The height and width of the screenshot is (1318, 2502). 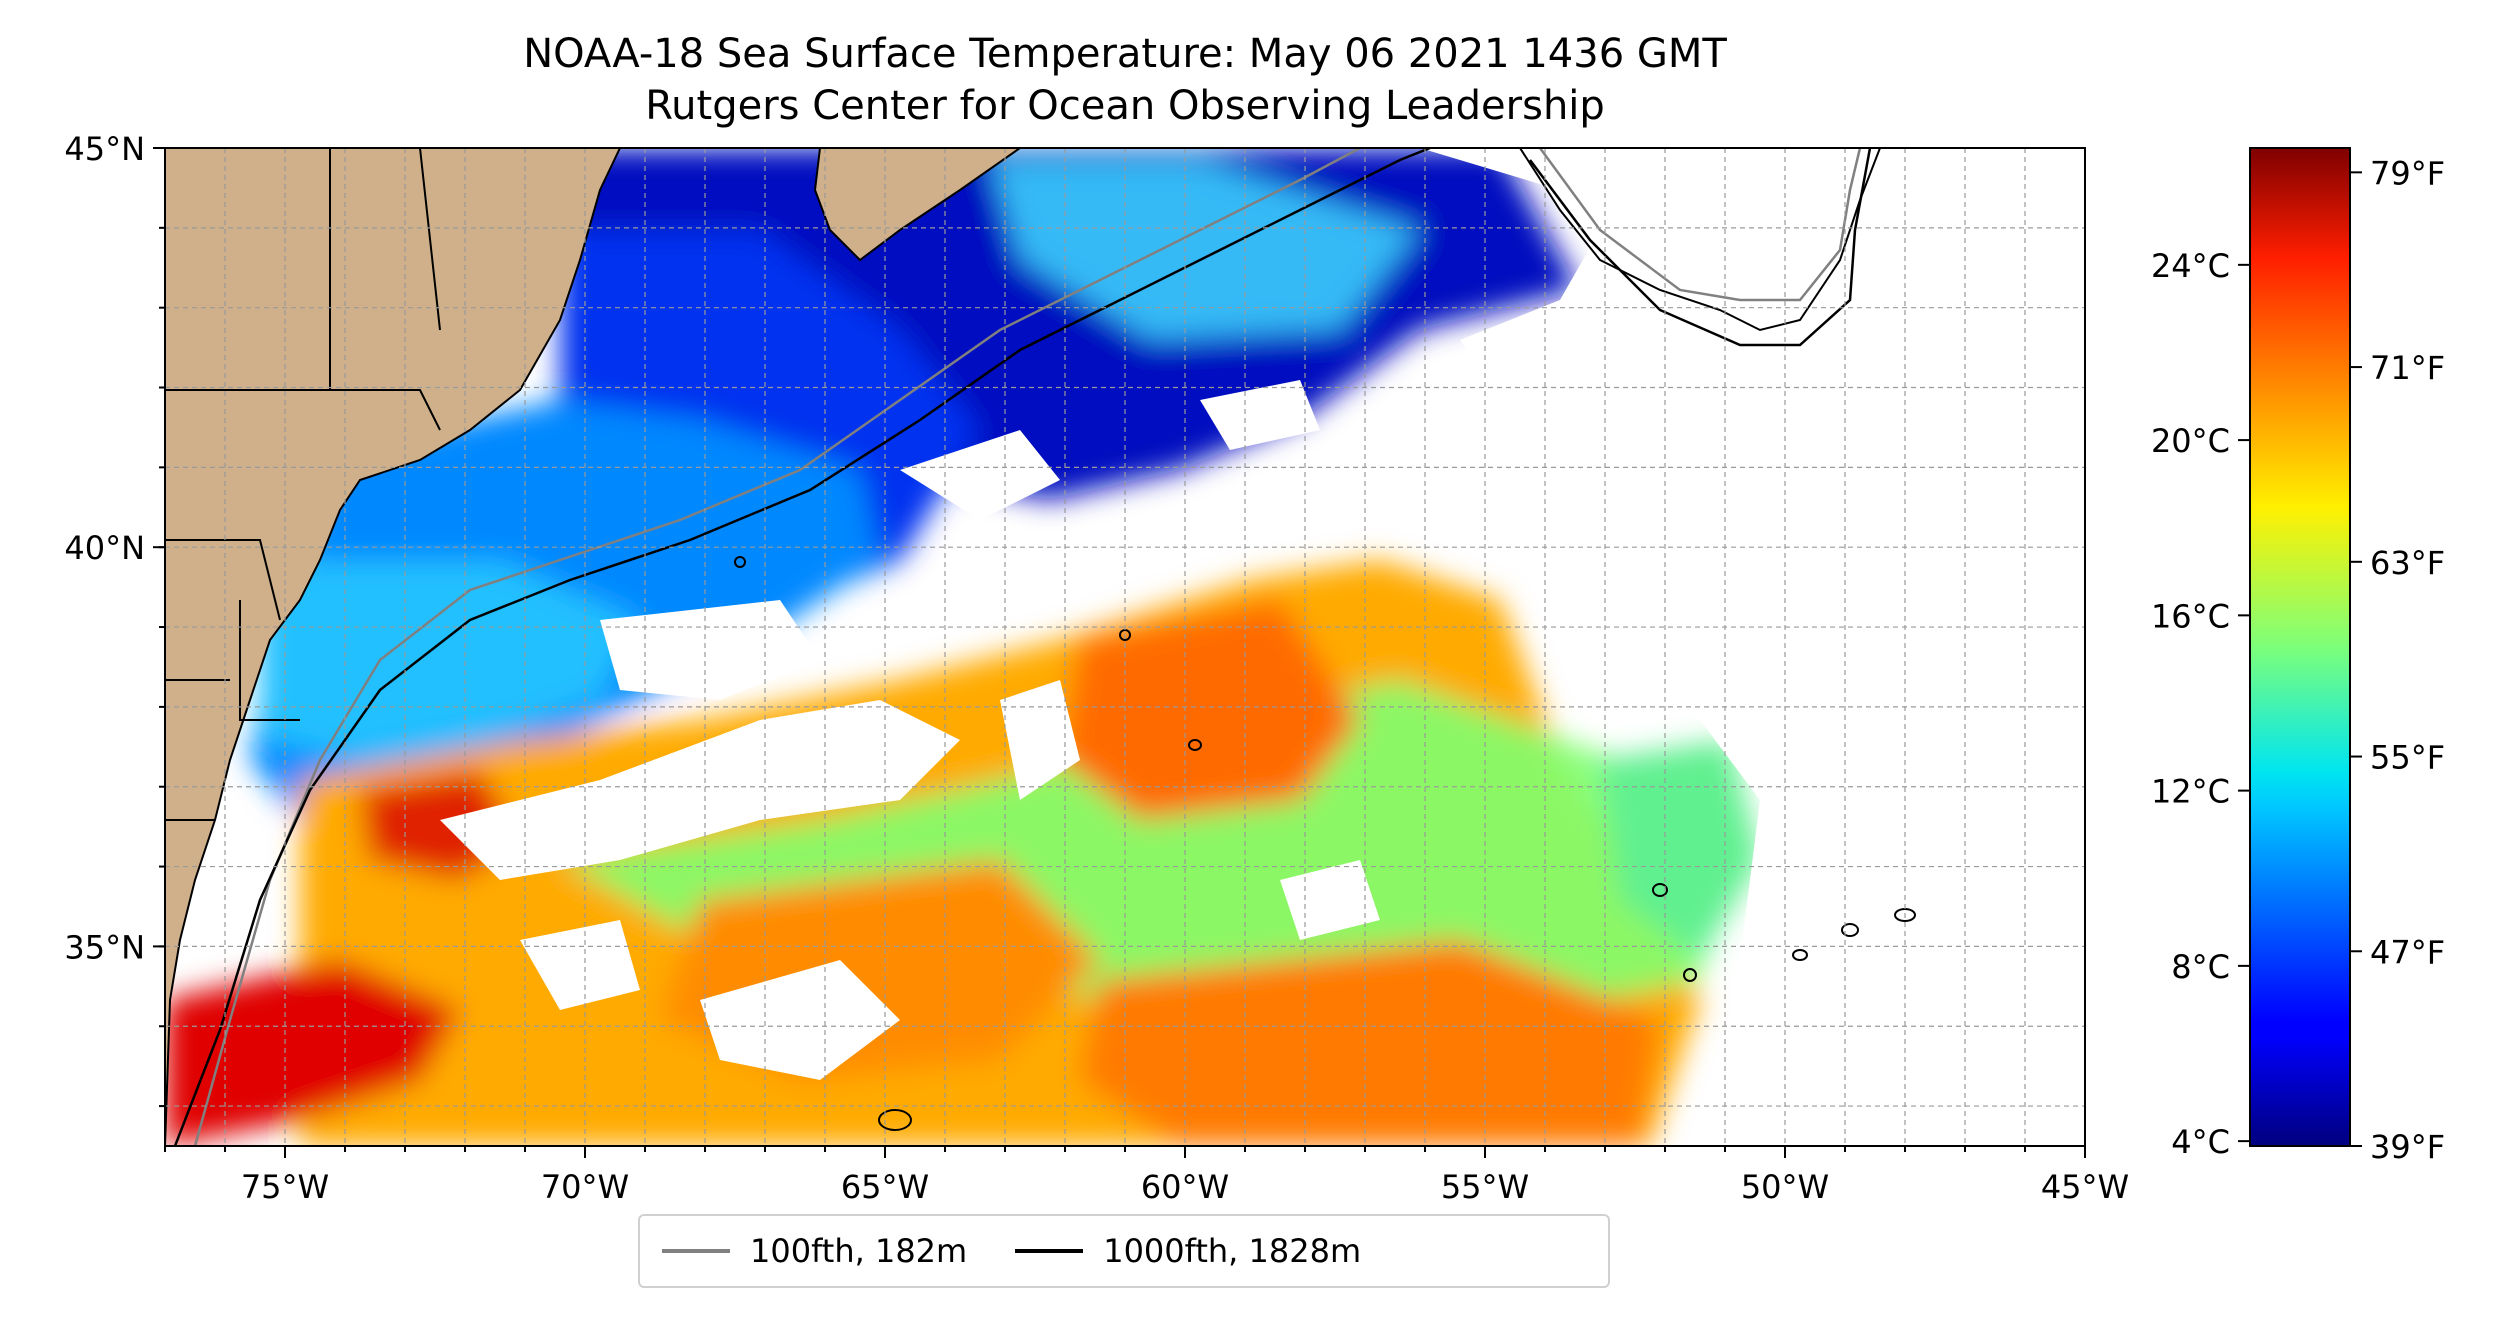 I want to click on lon-tick-label: 45°W, so click(x=2085, y=1187).